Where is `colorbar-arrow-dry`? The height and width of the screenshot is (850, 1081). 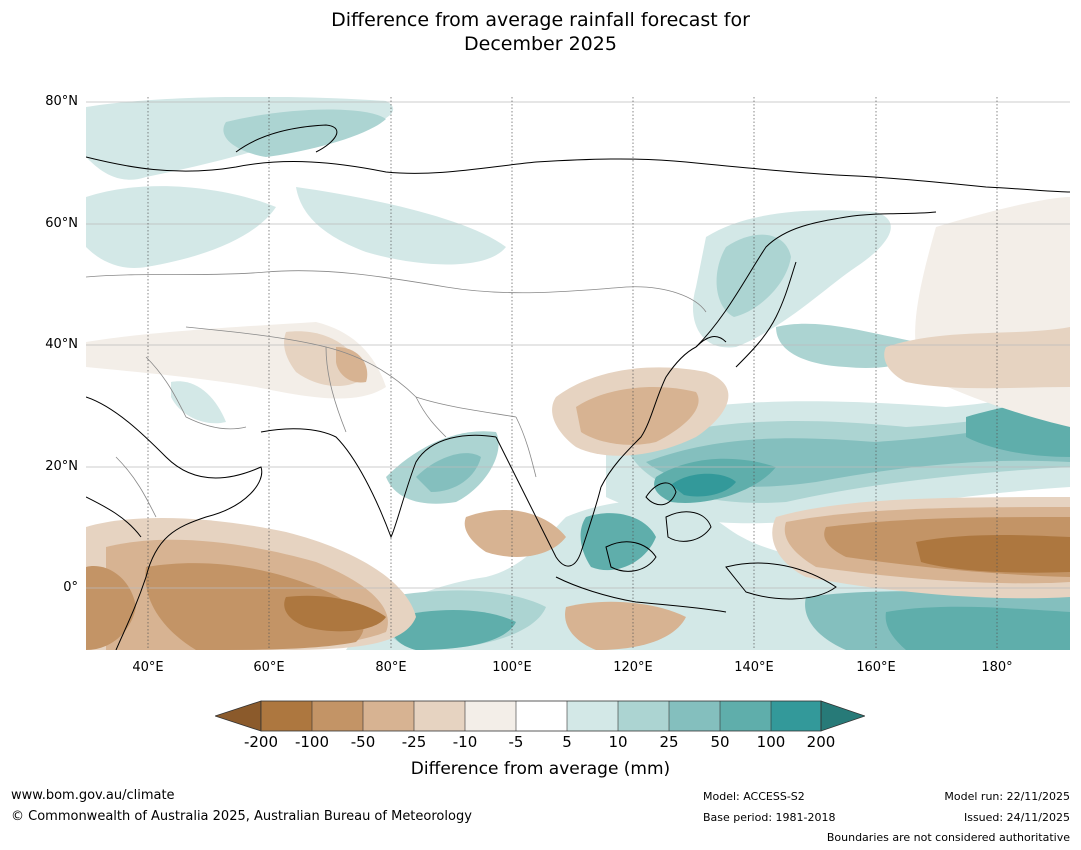
colorbar-arrow-dry is located at coordinates (238, 716).